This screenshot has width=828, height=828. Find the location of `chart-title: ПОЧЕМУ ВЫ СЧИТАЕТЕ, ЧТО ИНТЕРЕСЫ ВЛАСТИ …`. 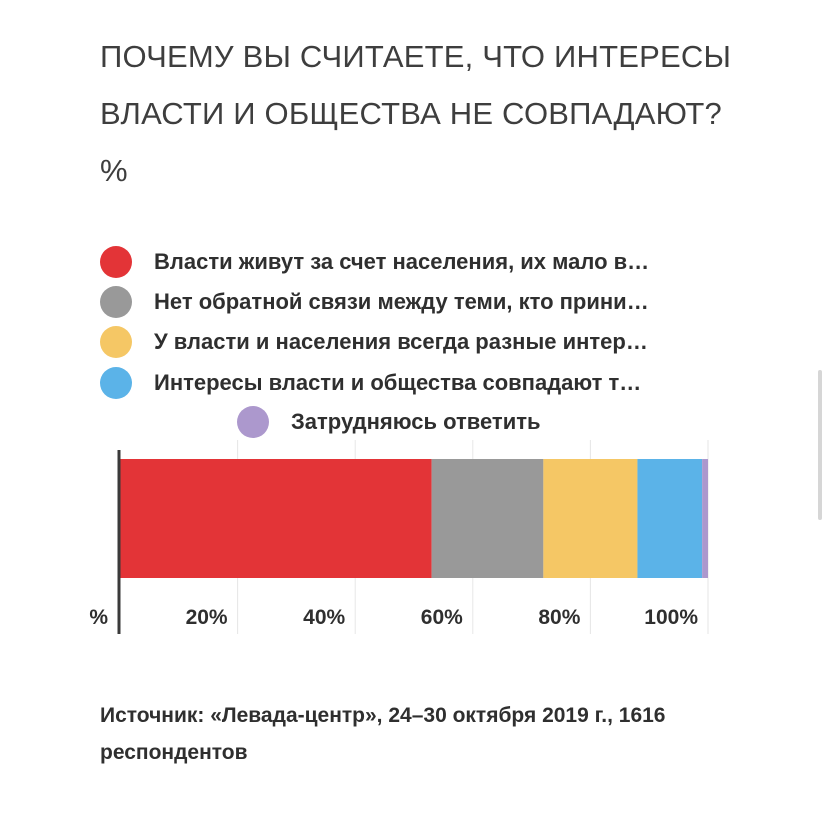

chart-title: ПОЧЕМУ ВЫ СЧИТАЕТЕ, ЧТО ИНТЕРЕСЫ ВЛАСТИ … is located at coordinates (416, 113).